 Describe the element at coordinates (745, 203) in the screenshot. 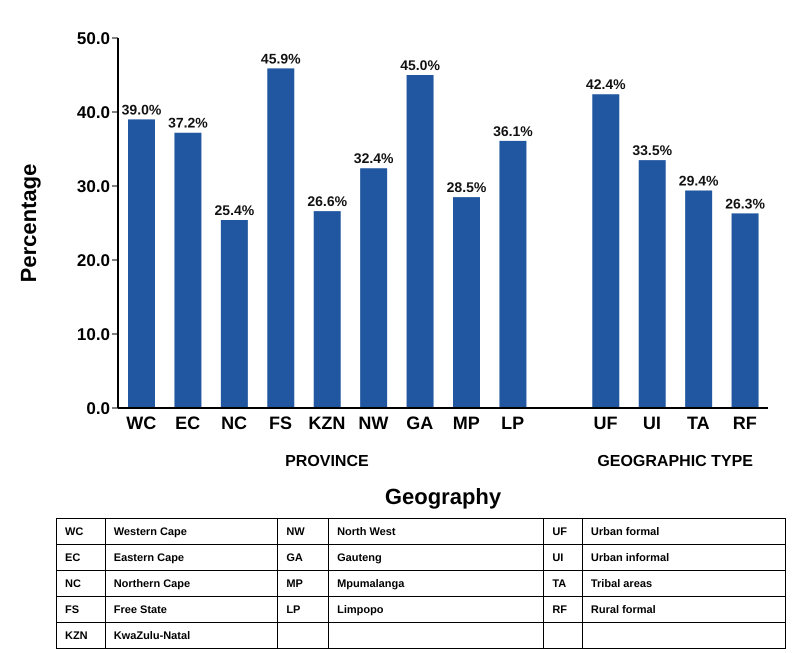

I see `data-label: 26.3%` at that location.